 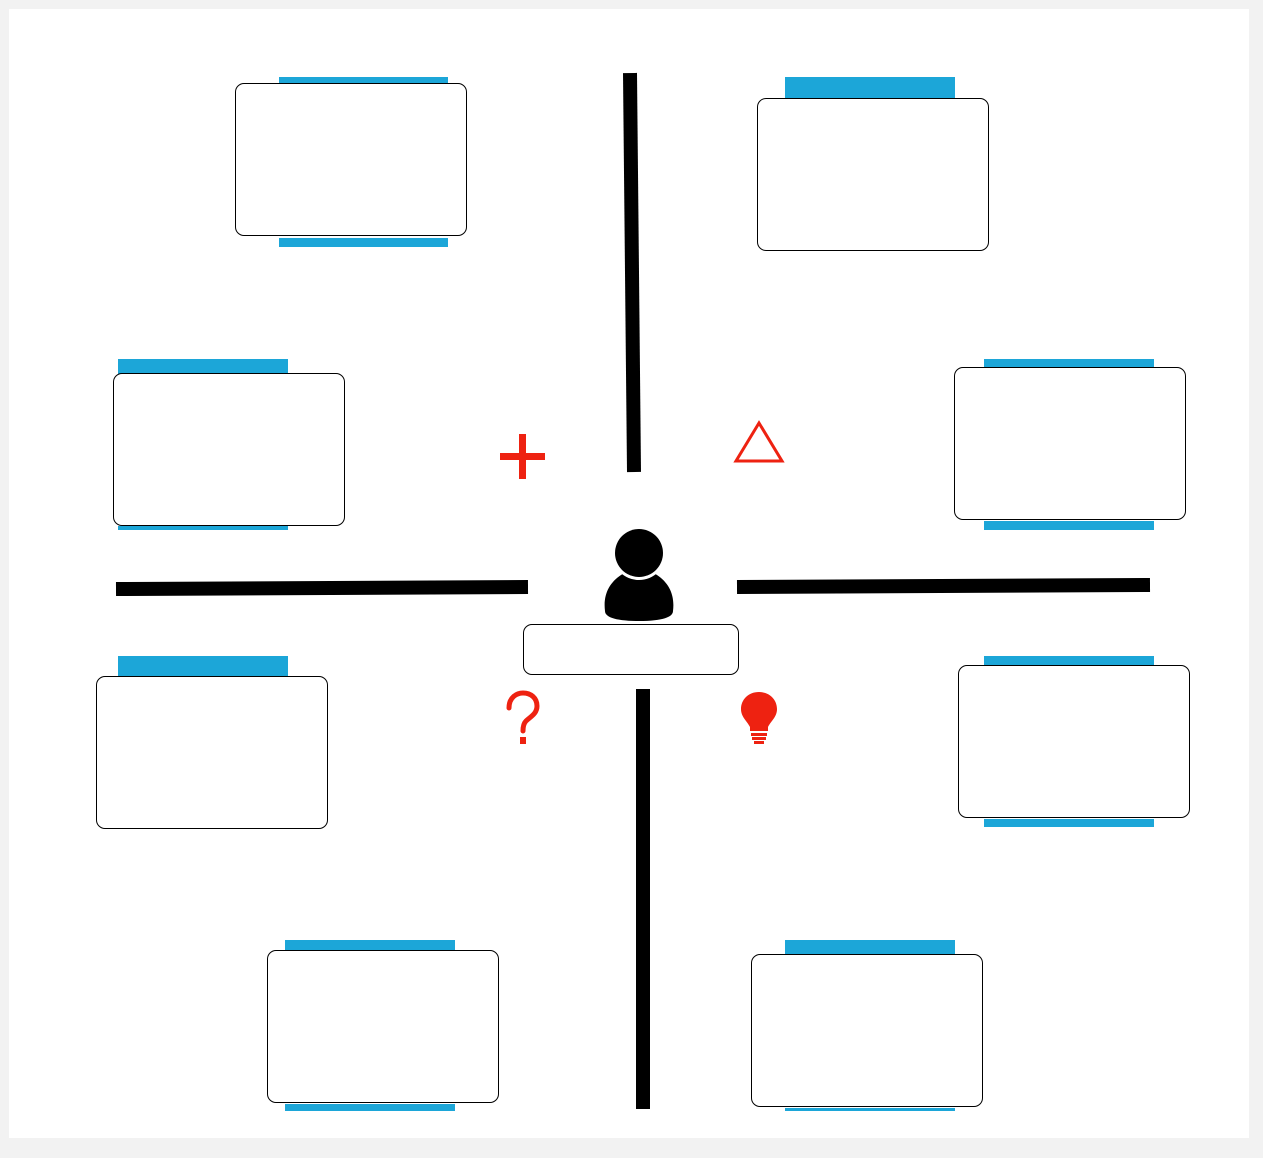 What do you see at coordinates (631, 649) in the screenshot?
I see `center-name-input` at bounding box center [631, 649].